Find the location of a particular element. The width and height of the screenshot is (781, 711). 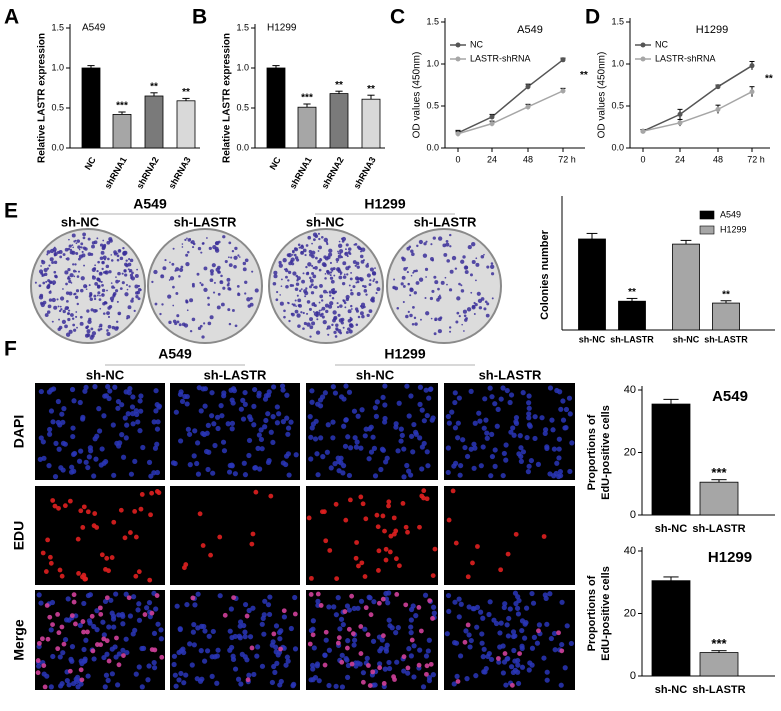

x-tick-label: shRNA3 is located at coordinates (180, 172).